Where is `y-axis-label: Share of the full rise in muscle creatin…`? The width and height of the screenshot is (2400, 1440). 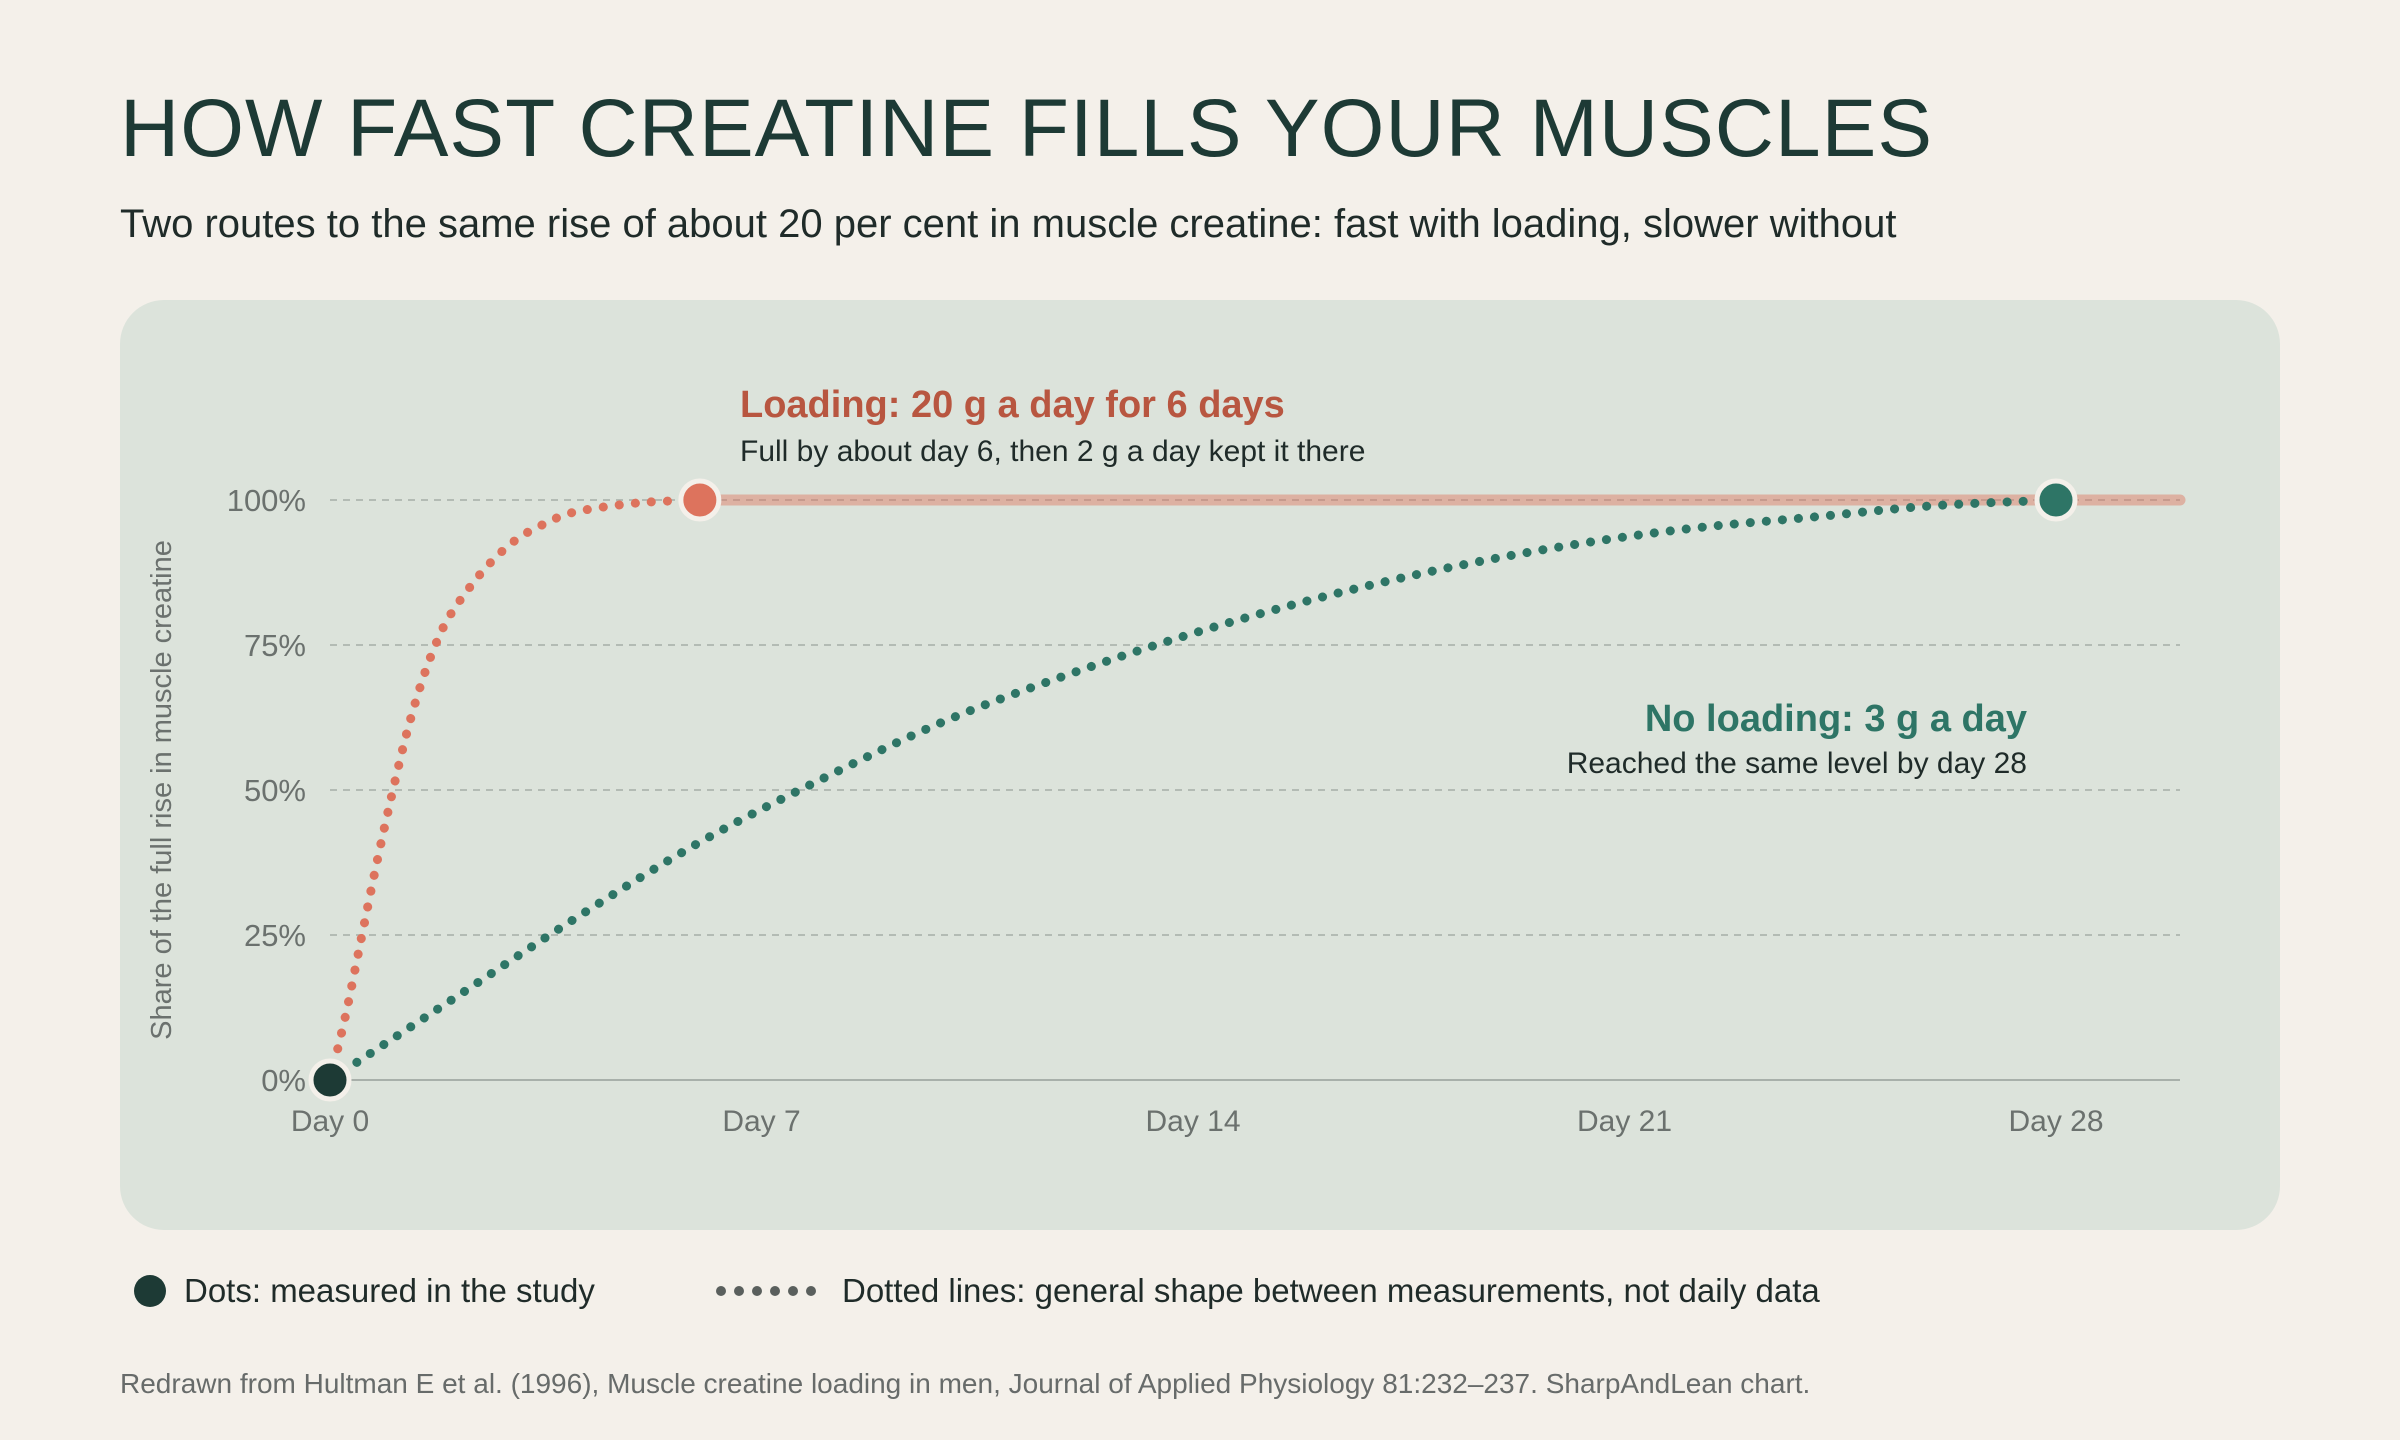 y-axis-label: Share of the full rise in muscle creatin… is located at coordinates (162, 790).